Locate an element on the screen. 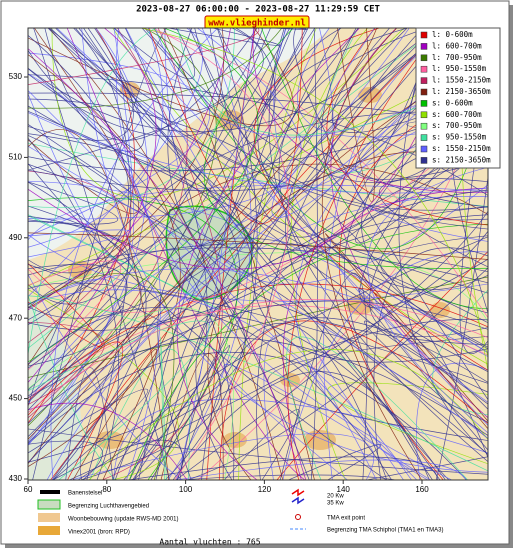 This screenshot has height=554, width=515. key-text: 20 Kw is located at coordinates (335, 497).